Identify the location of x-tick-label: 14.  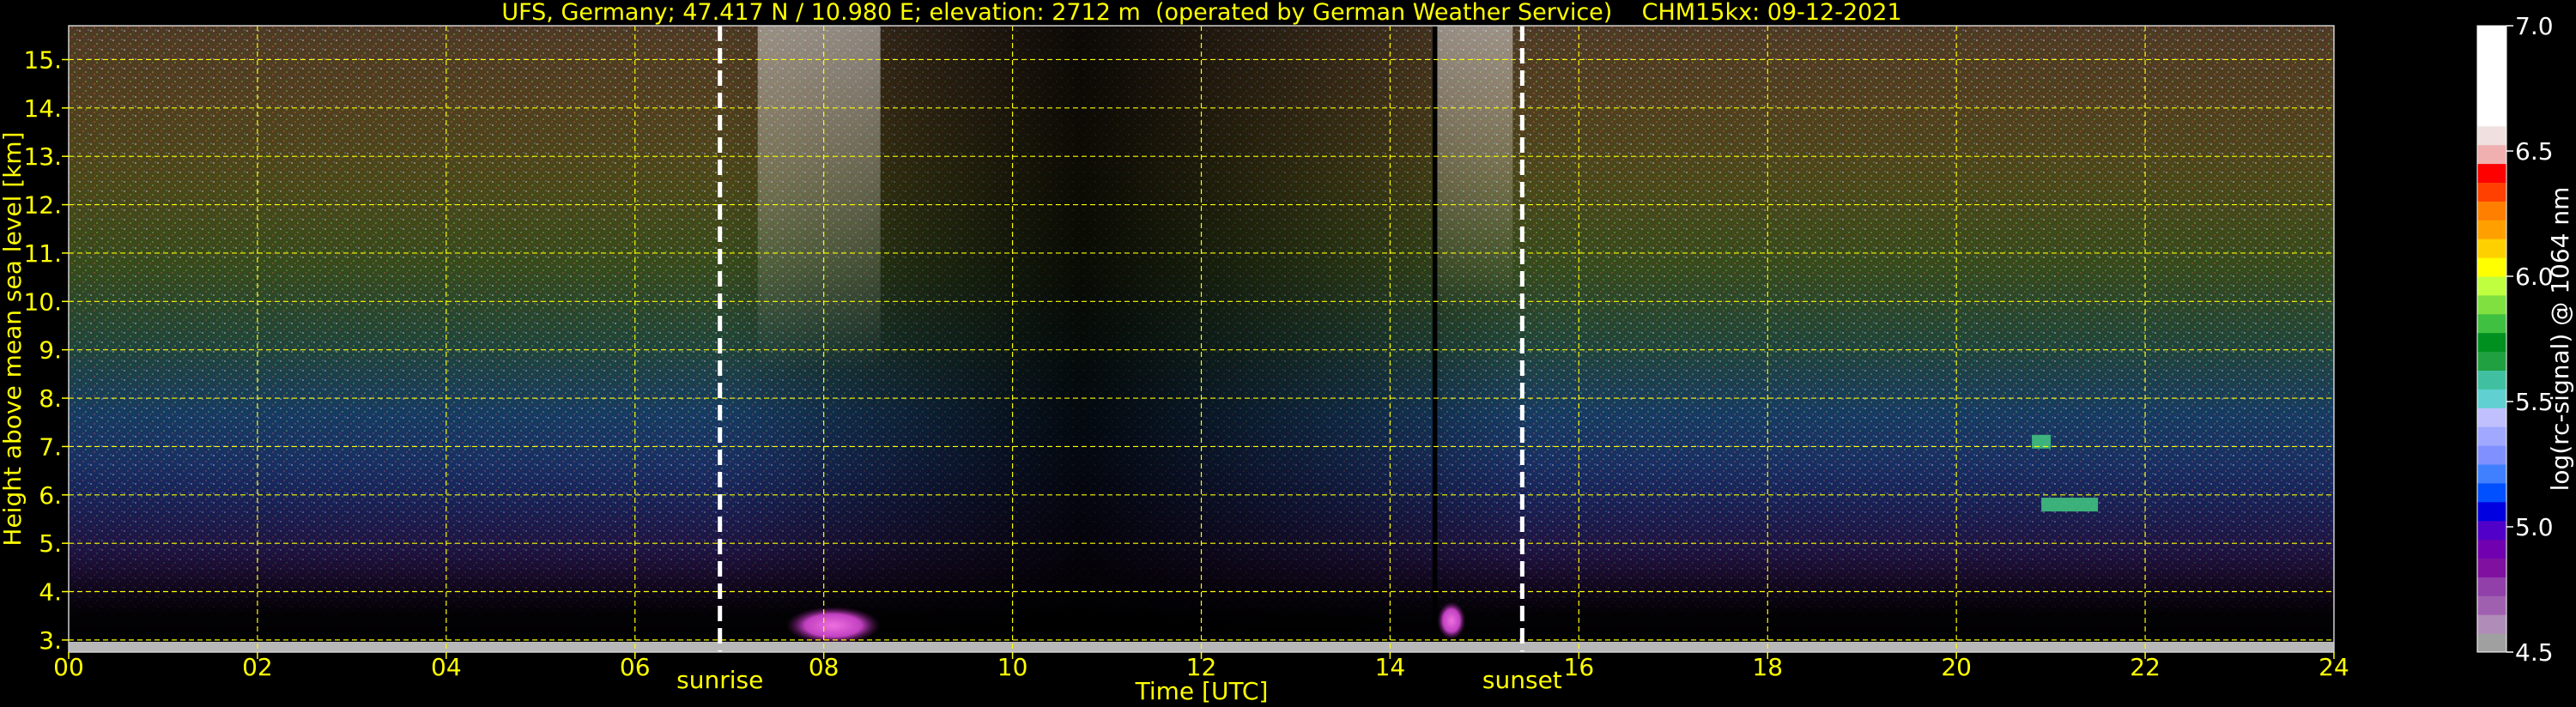
(1390, 667).